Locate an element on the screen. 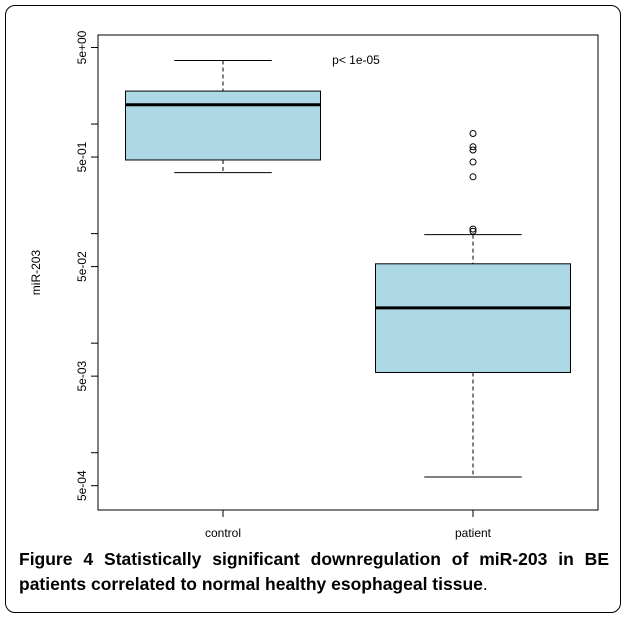 This screenshot has height=619, width=627. x-tick-label: control is located at coordinates (223, 533).